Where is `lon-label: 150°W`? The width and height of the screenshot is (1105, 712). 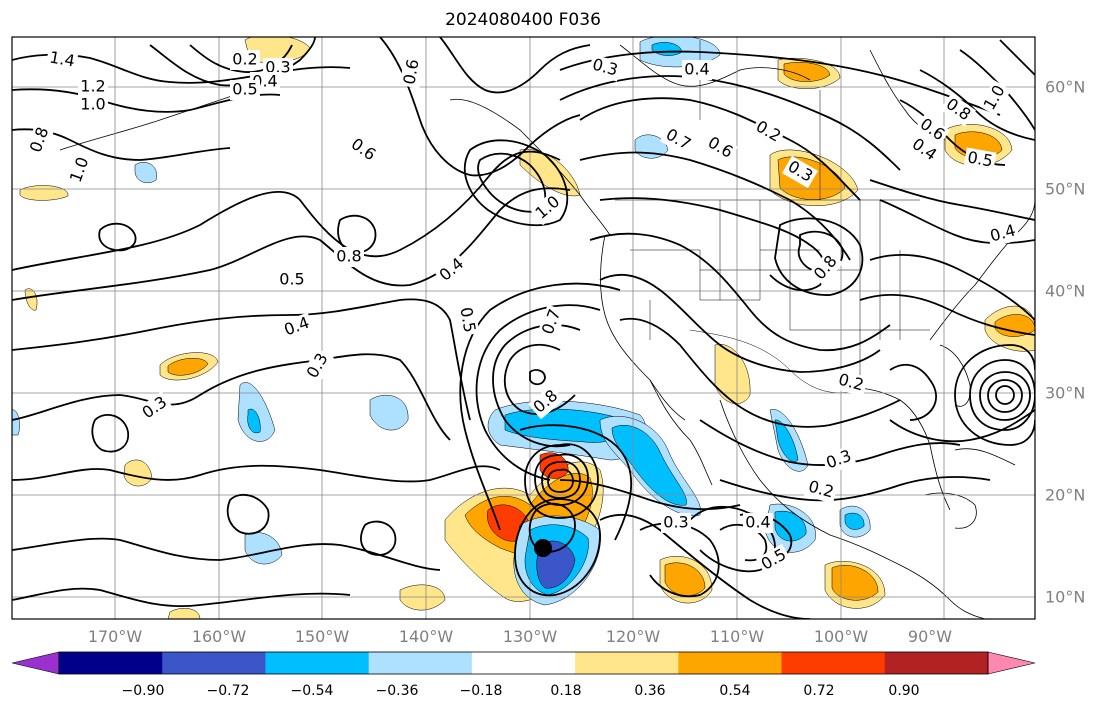 lon-label: 150°W is located at coordinates (322, 636).